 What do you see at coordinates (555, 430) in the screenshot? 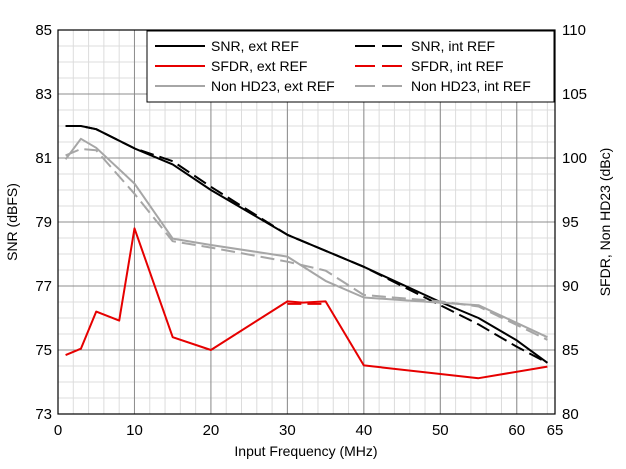
I see `x-tick-label: 65` at bounding box center [555, 430].